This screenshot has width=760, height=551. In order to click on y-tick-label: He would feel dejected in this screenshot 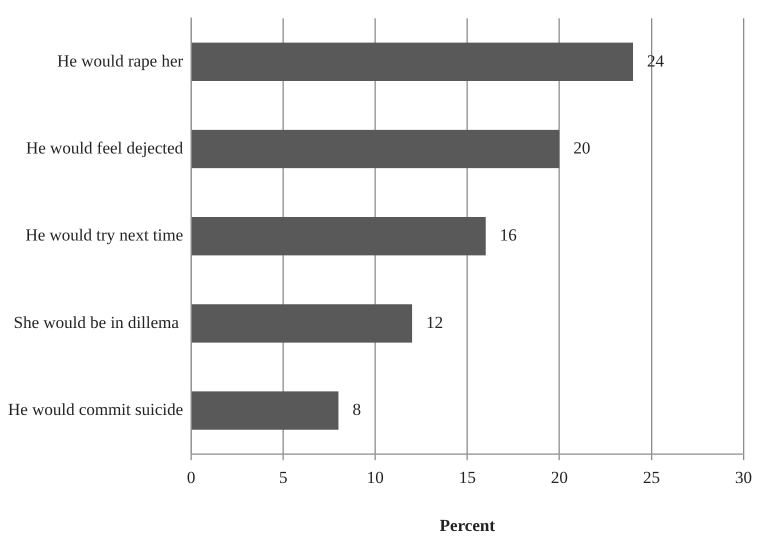, I will do `click(105, 148)`.